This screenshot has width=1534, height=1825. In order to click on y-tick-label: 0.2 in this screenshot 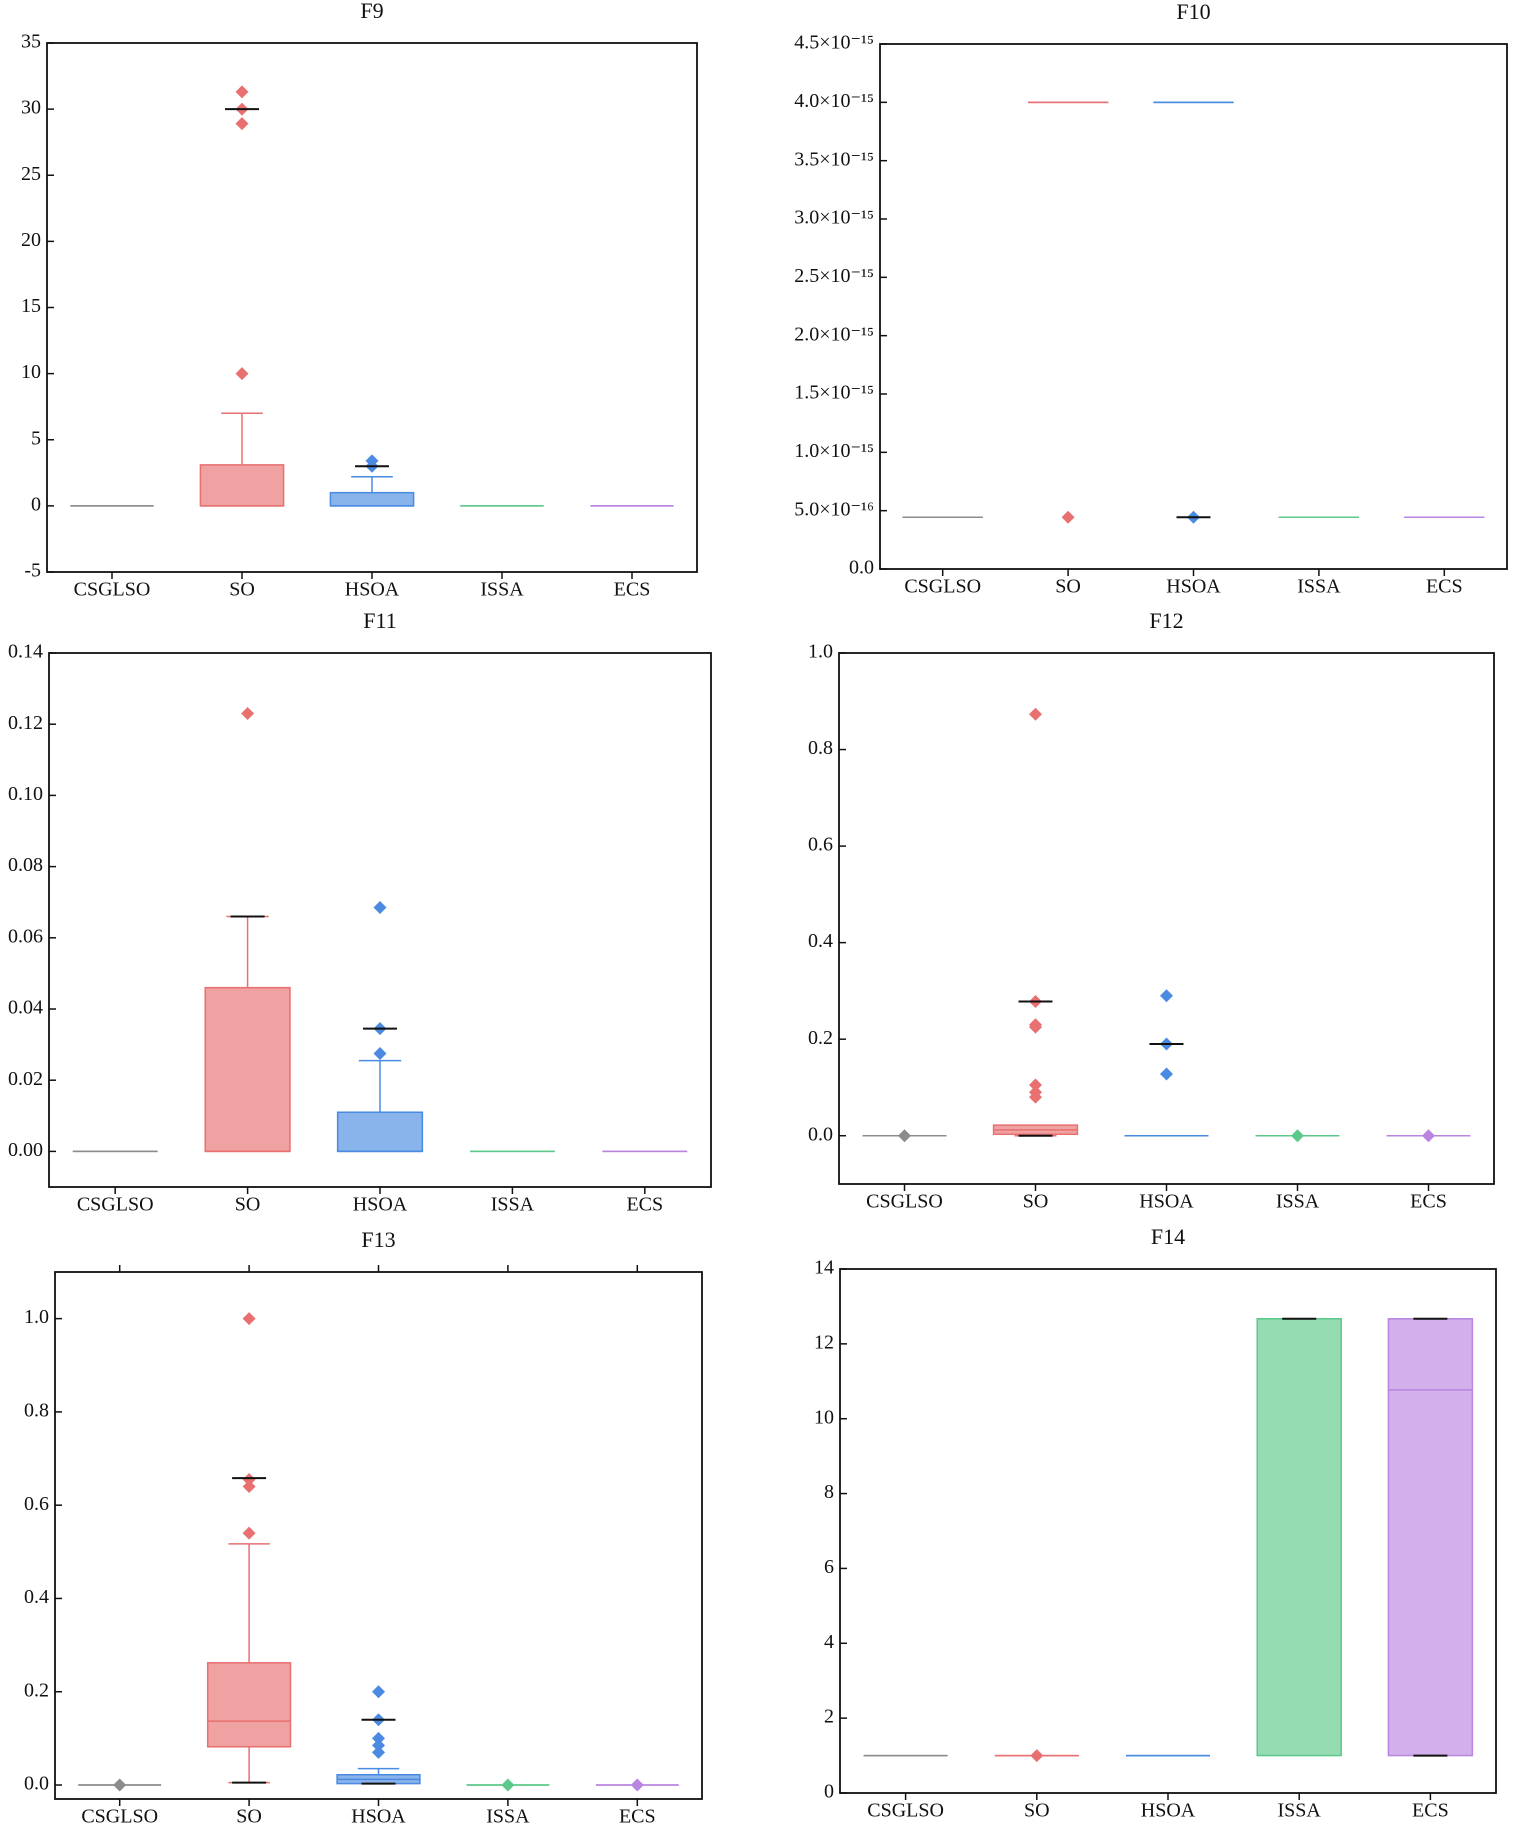, I will do `click(820, 1038)`.